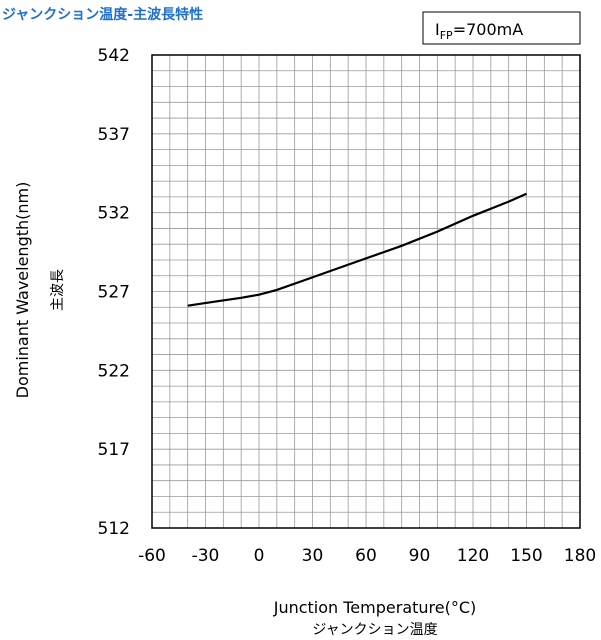  Describe the element at coordinates (114, 56) in the screenshot. I see `y-tick-label: 542` at that location.